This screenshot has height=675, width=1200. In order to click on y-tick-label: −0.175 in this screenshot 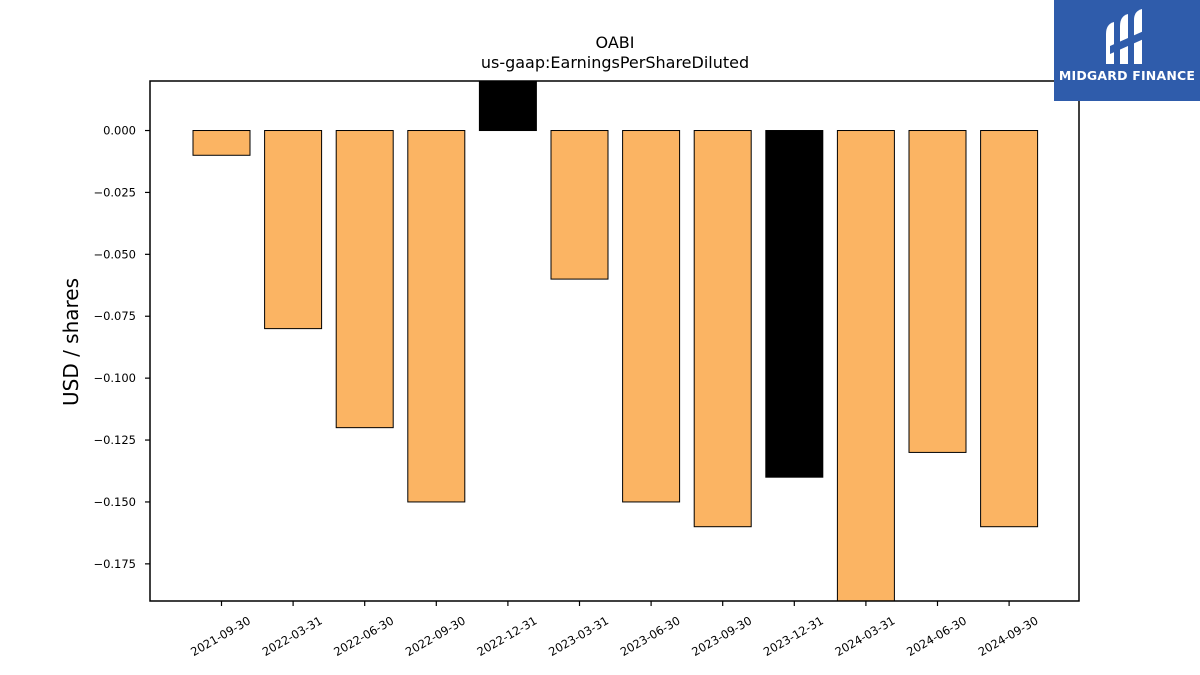, I will do `click(114, 564)`.